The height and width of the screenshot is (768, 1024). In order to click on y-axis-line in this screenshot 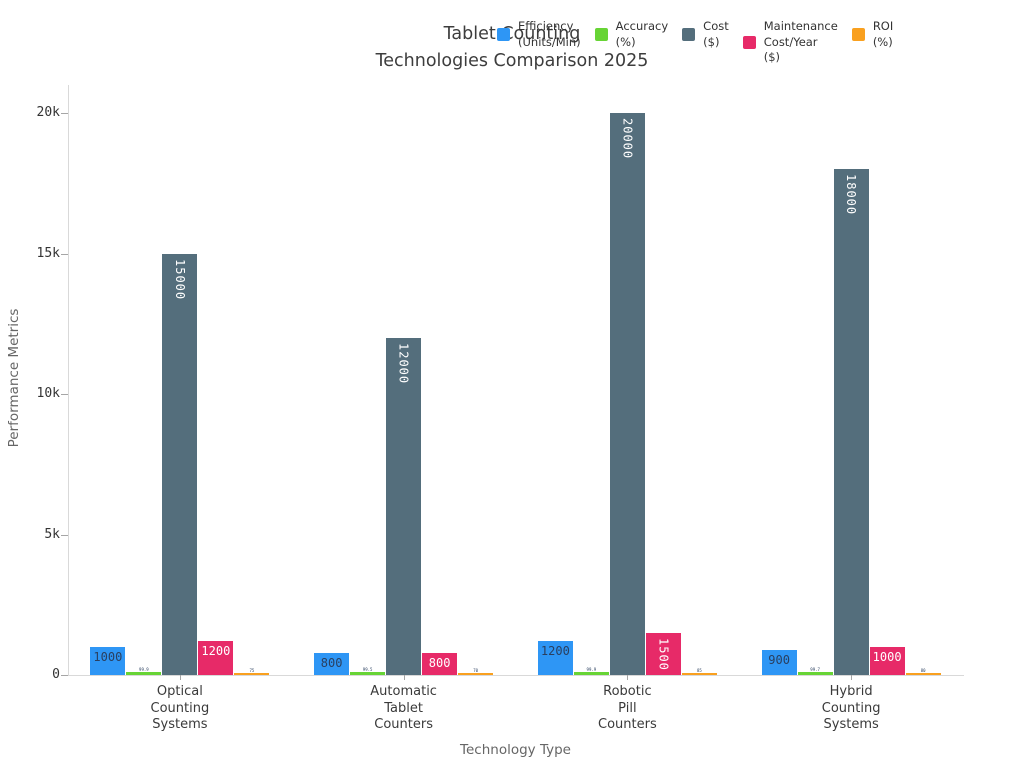, I will do `click(68, 380)`.